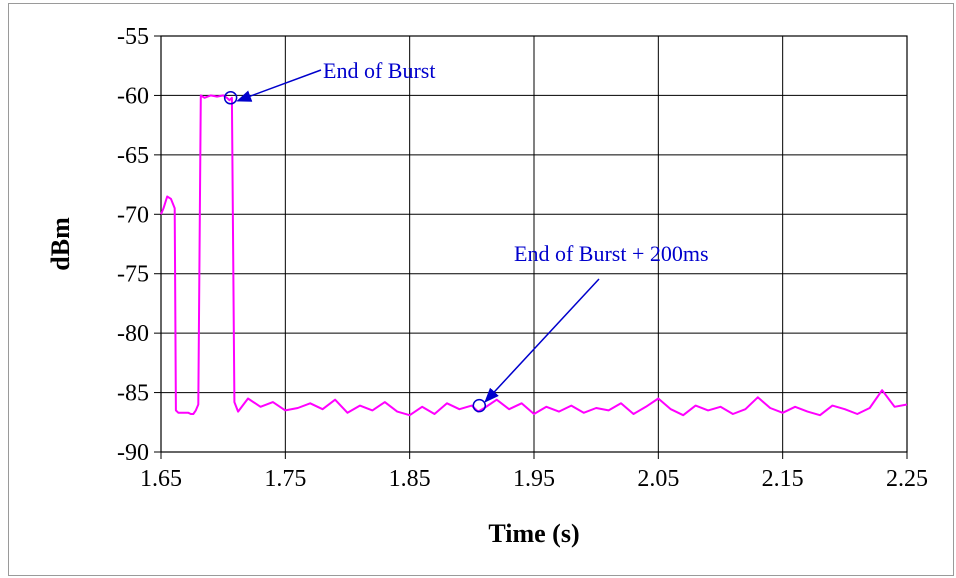 The image size is (956, 578). I want to click on x-axis-title: Time (s), so click(533, 533).